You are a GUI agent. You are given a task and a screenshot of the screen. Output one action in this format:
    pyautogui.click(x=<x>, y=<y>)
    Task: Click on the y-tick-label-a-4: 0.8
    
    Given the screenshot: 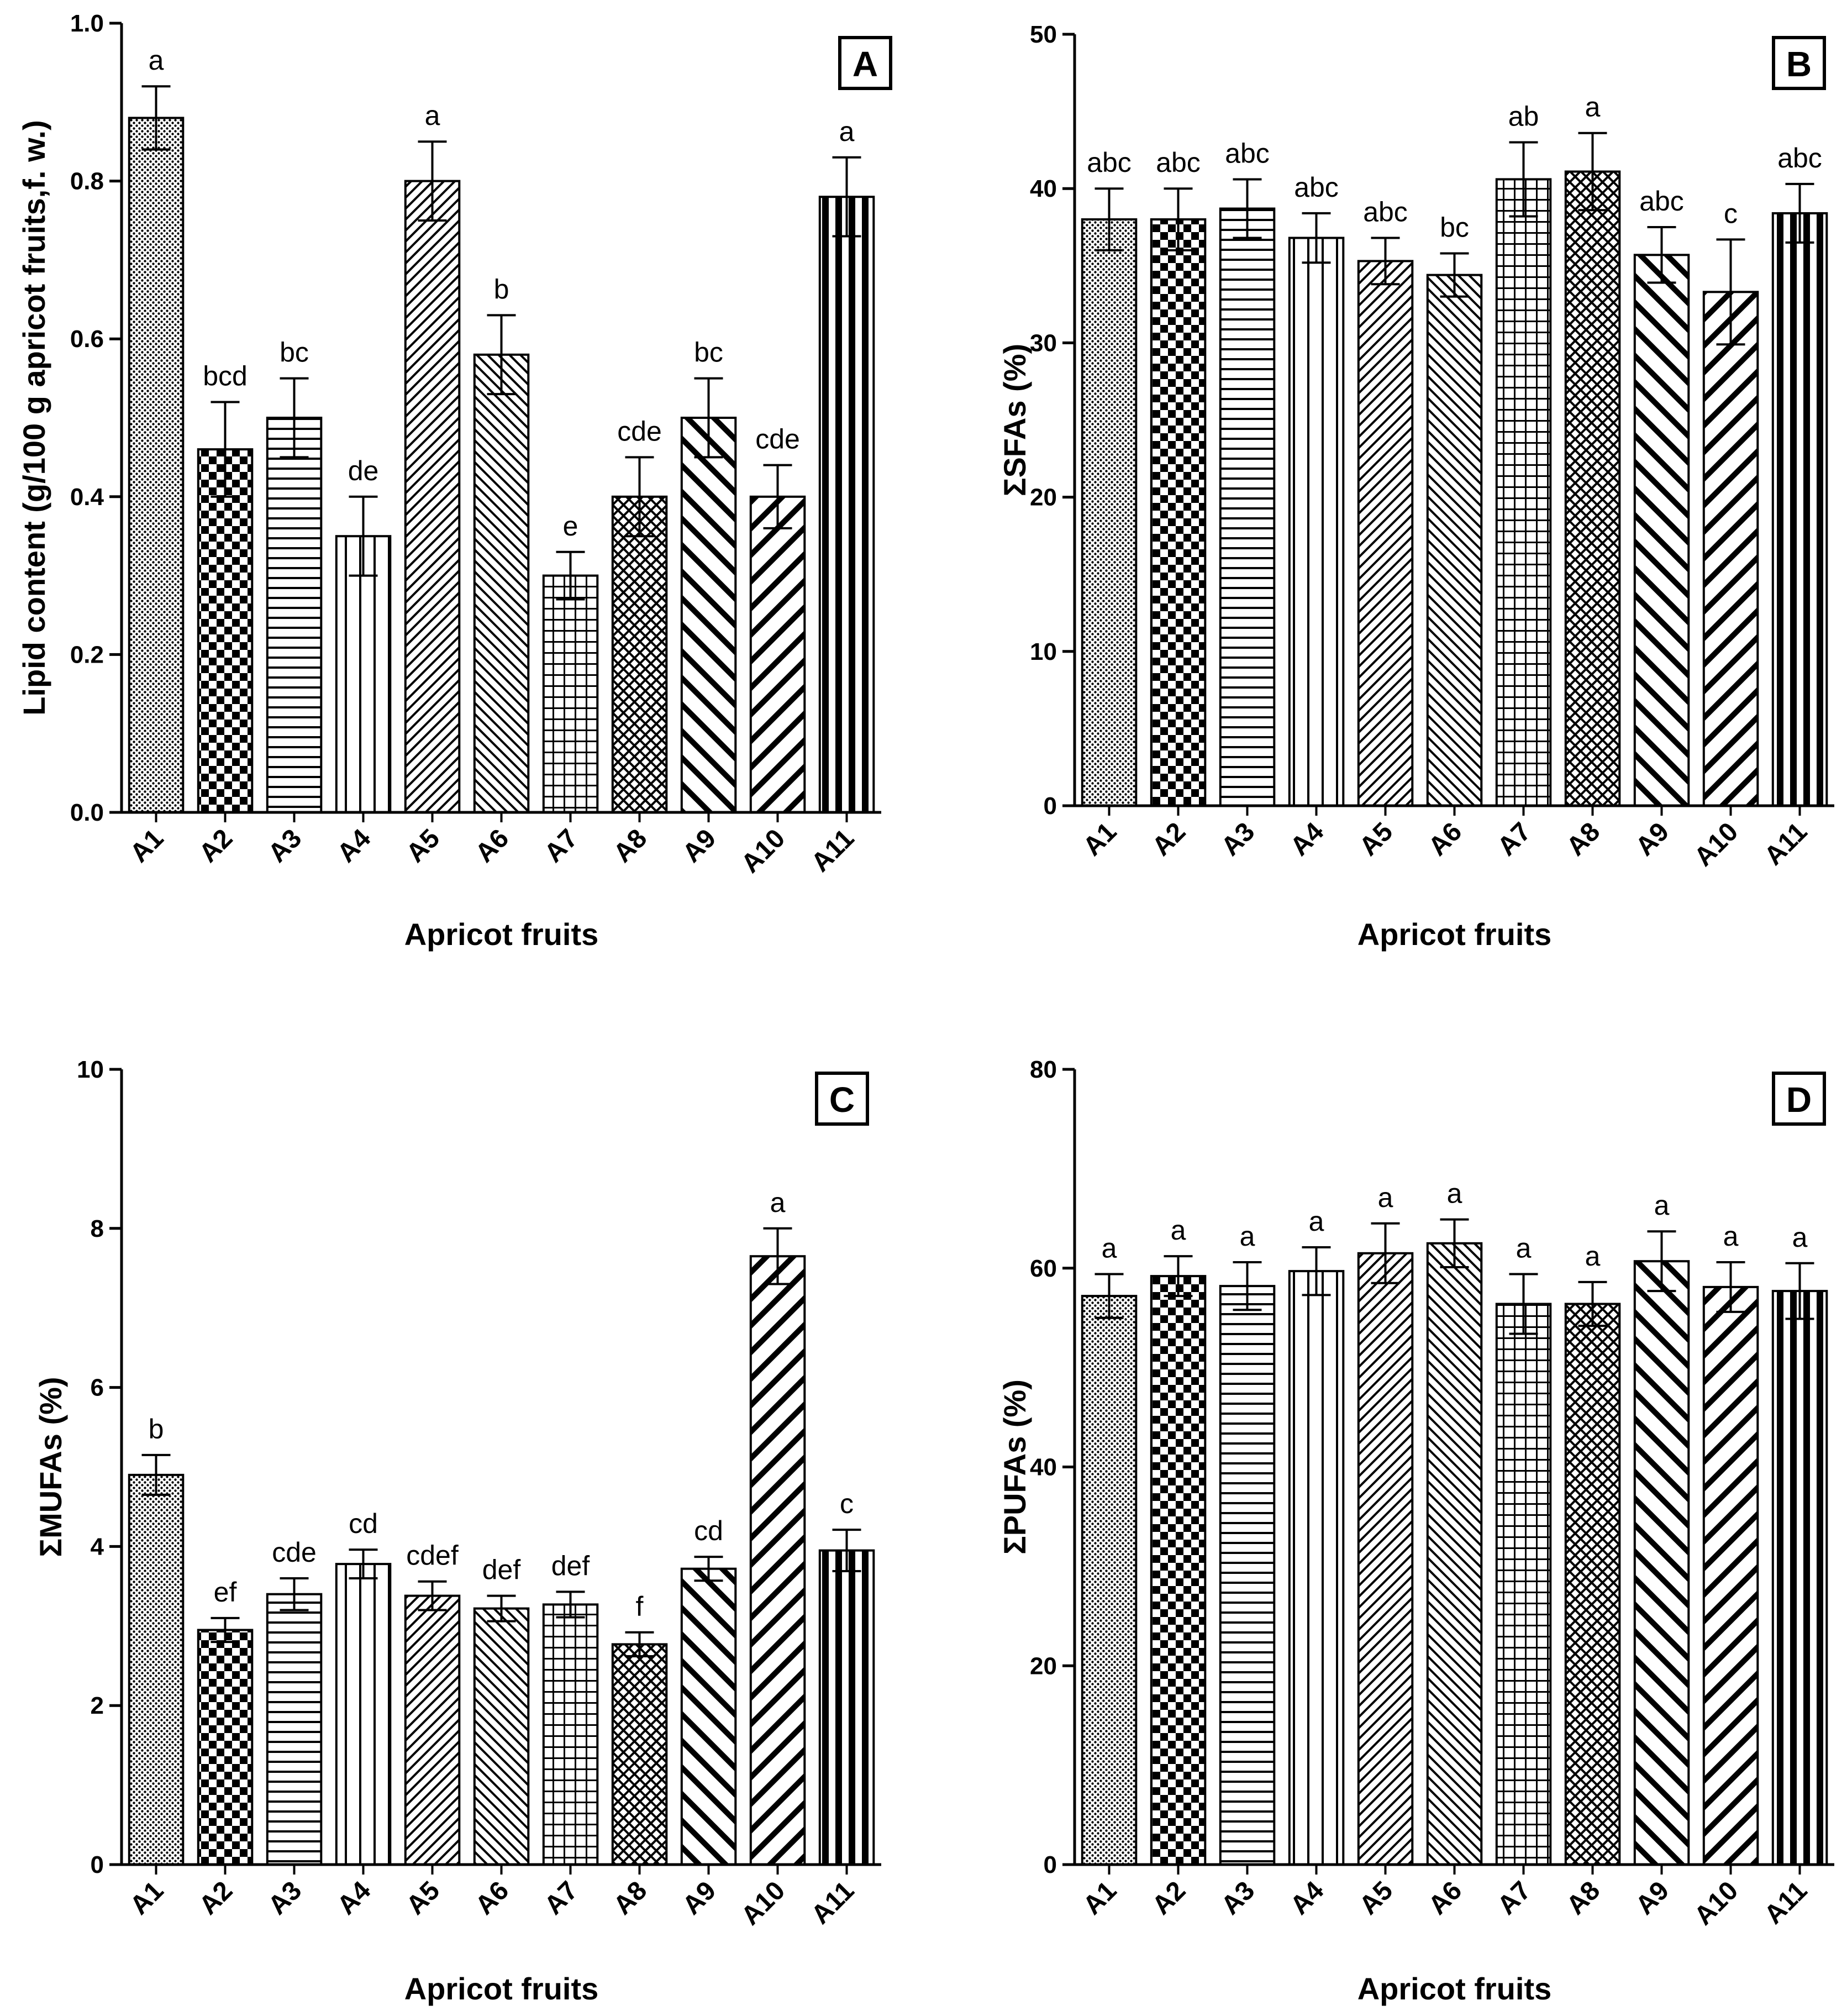 What is the action you would take?
    pyautogui.click(x=87, y=182)
    